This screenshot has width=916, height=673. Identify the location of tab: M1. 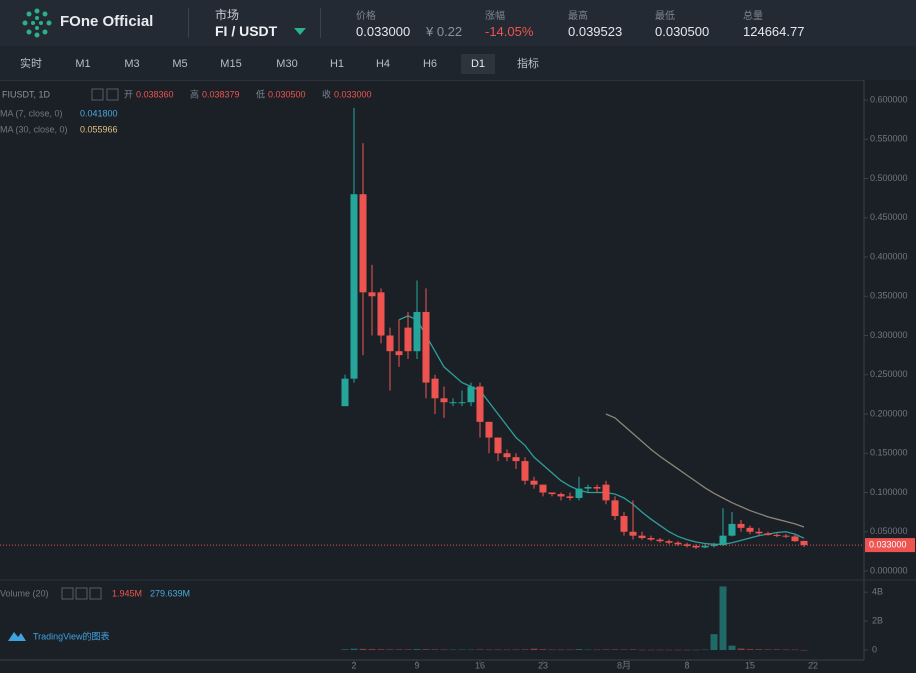
(83, 64).